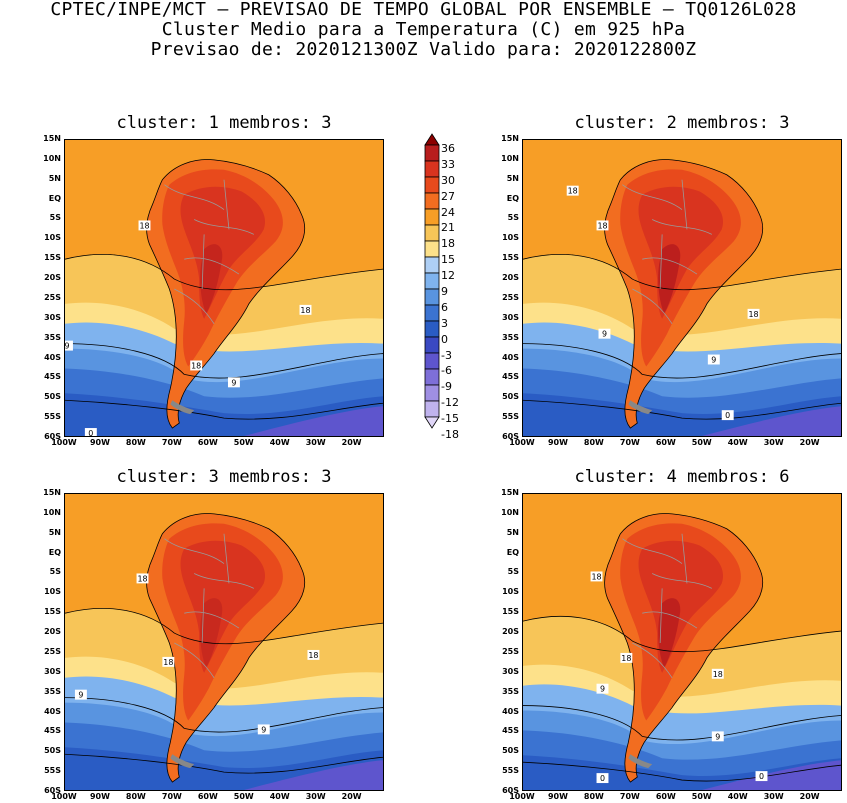 This screenshot has width=847, height=803. Describe the element at coordinates (629, 442) in the screenshot. I see `lon-label: 70W` at that location.